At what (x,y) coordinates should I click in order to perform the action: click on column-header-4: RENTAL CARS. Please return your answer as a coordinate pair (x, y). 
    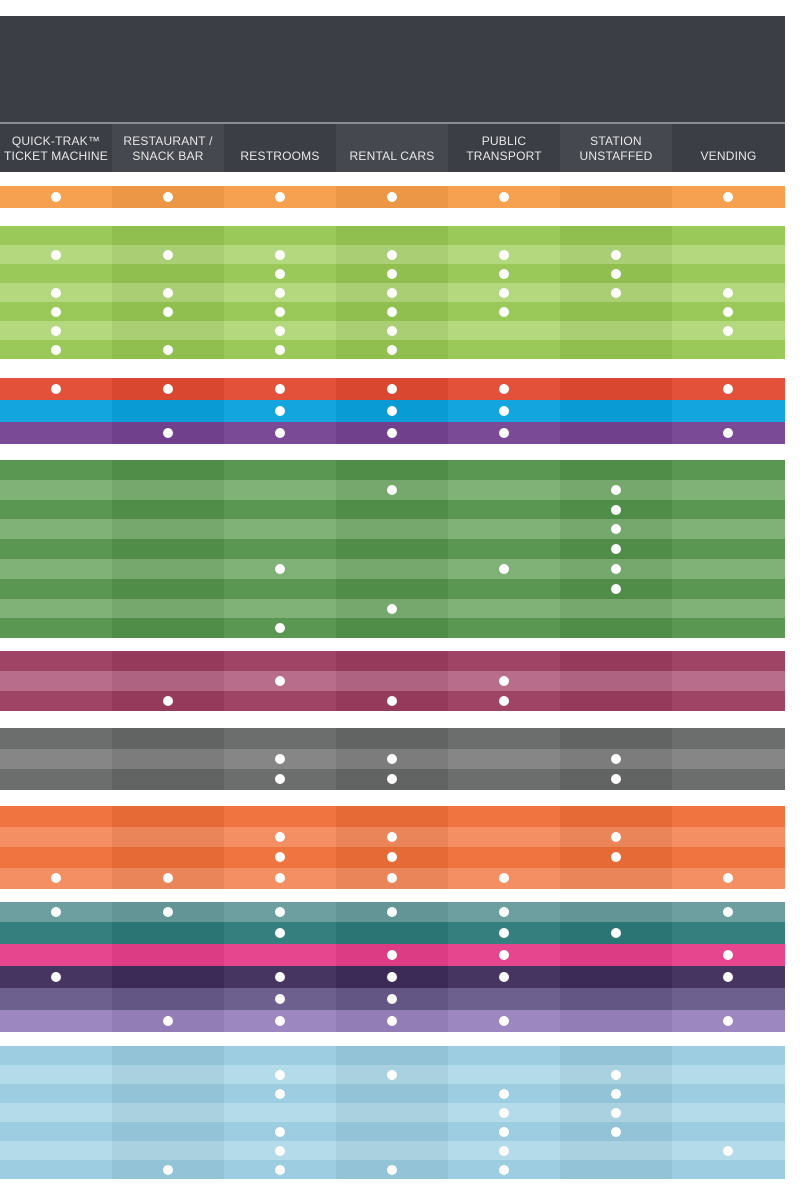
    Looking at the image, I should click on (392, 148).